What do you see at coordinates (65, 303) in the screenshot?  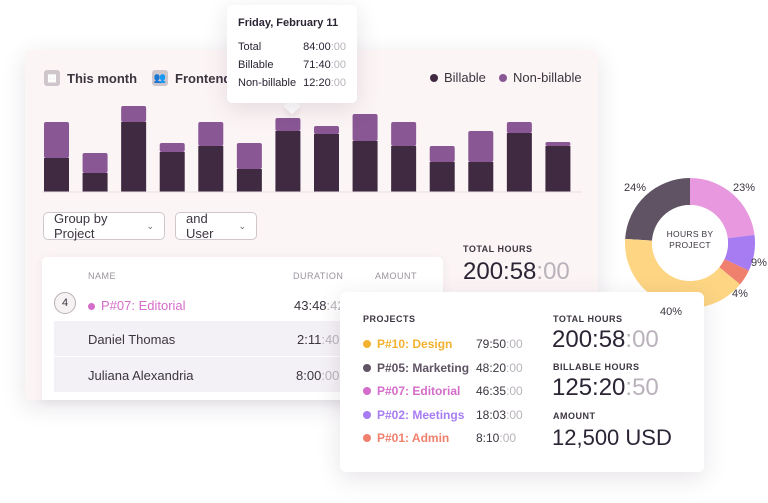 I see `user-count-badge: 4` at bounding box center [65, 303].